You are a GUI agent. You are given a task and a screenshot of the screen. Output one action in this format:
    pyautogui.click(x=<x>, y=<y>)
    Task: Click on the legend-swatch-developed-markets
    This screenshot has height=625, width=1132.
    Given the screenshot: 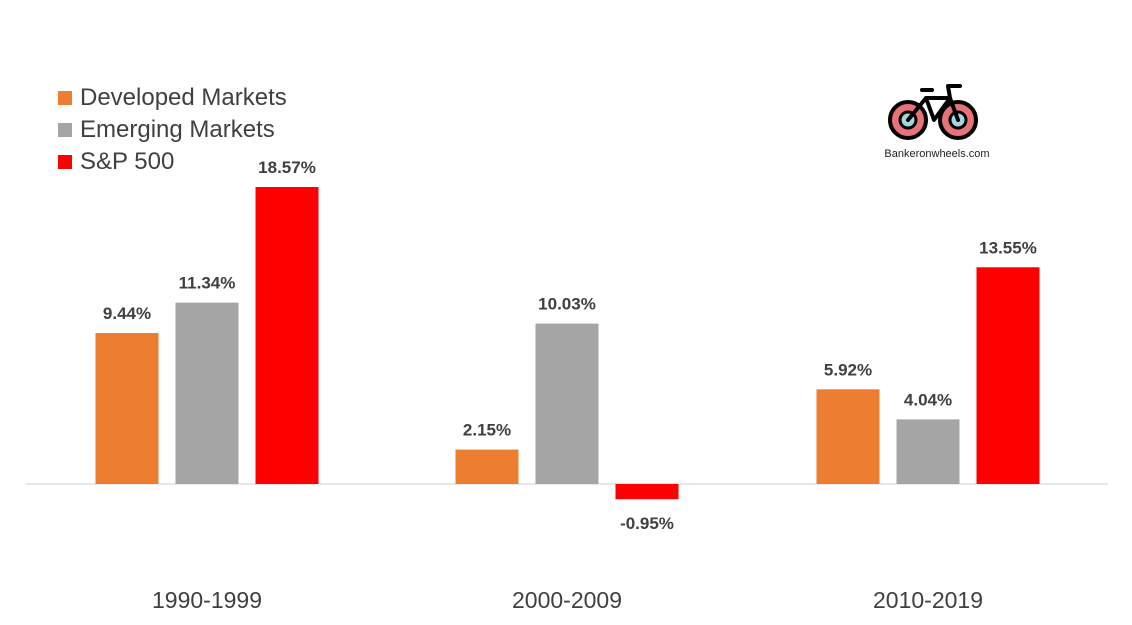 What is the action you would take?
    pyautogui.click(x=65, y=98)
    